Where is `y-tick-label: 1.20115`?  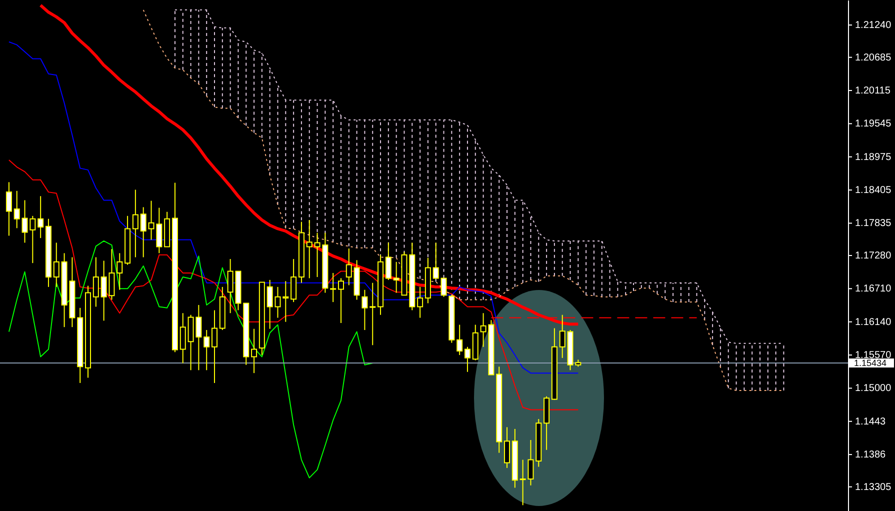
y-tick-label: 1.20115 is located at coordinates (873, 91).